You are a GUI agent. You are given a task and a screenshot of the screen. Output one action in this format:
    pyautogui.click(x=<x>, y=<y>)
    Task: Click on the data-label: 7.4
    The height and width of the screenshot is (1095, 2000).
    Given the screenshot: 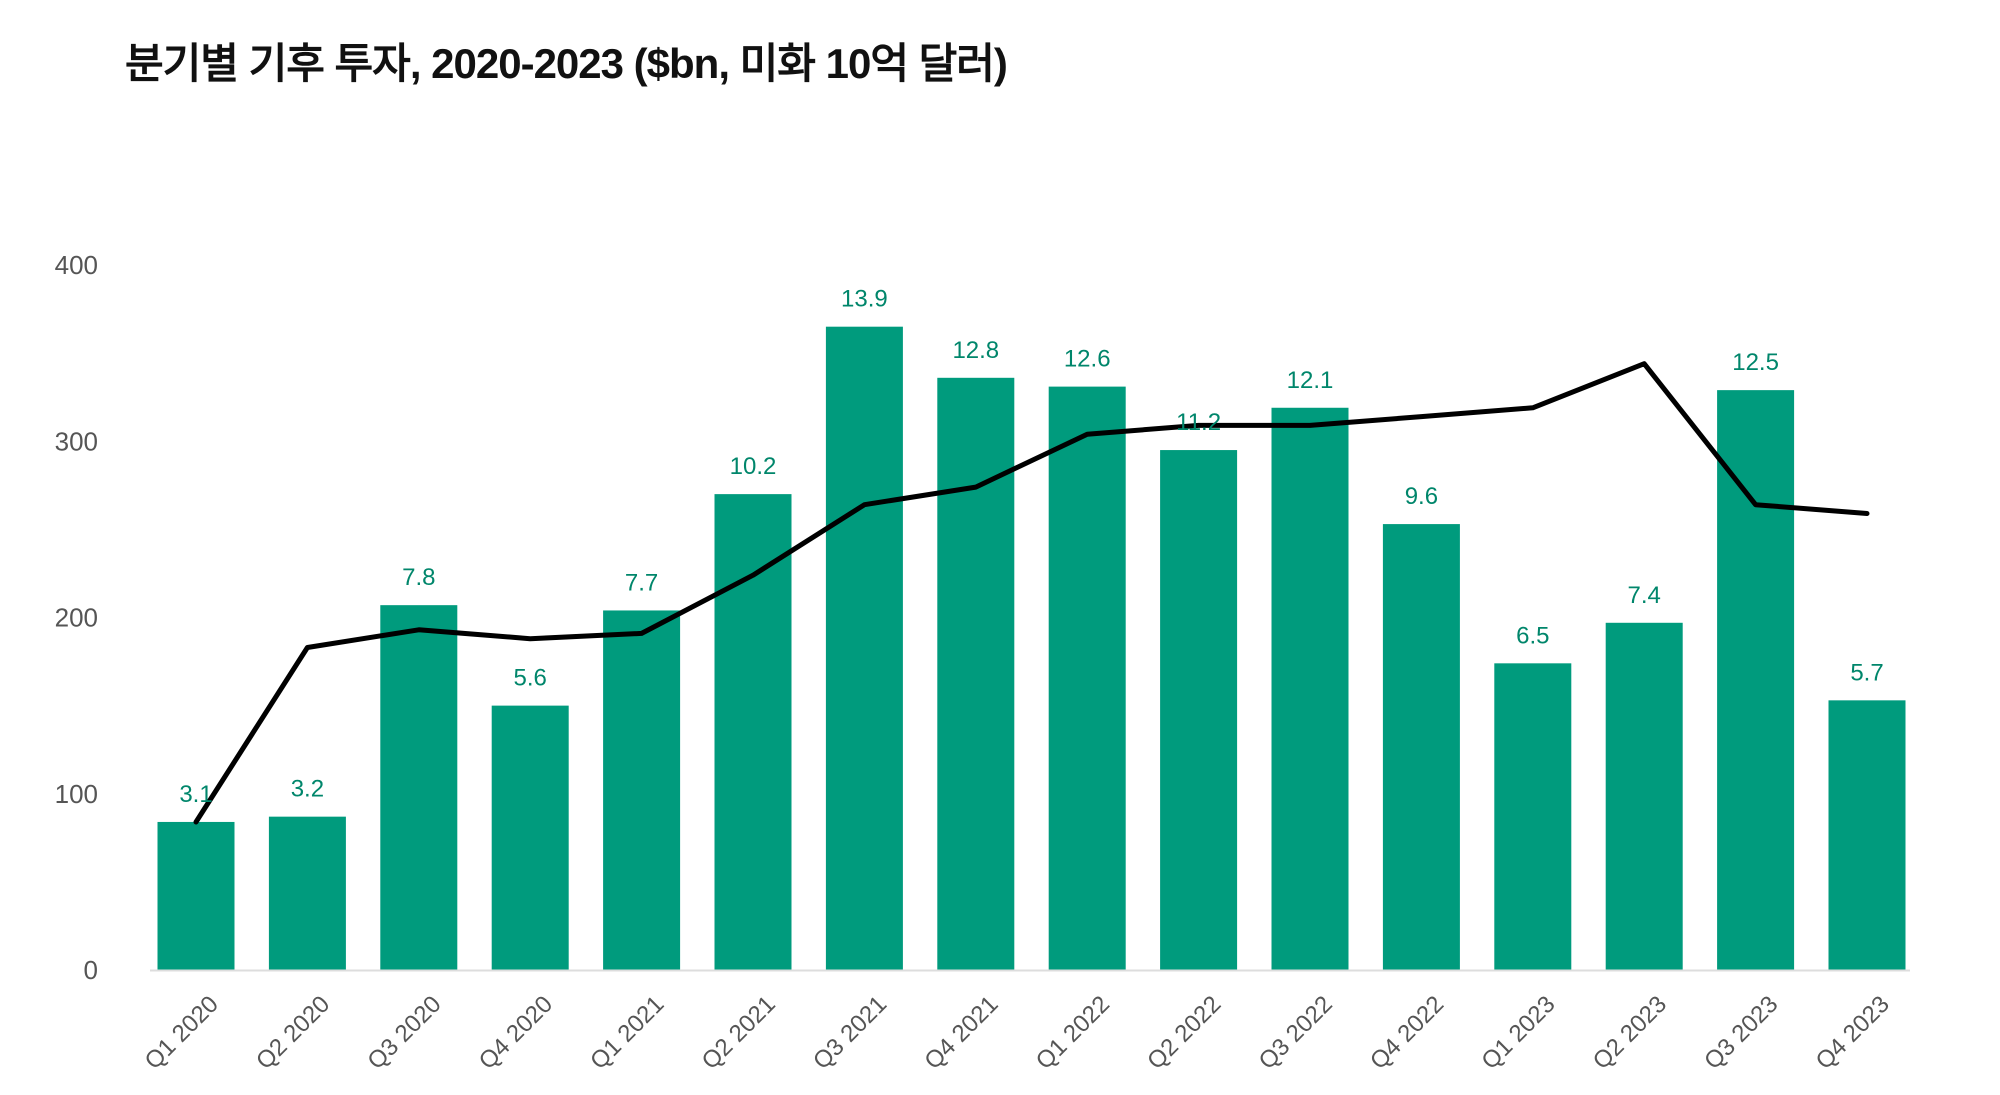 What is the action you would take?
    pyautogui.click(x=1644, y=595)
    